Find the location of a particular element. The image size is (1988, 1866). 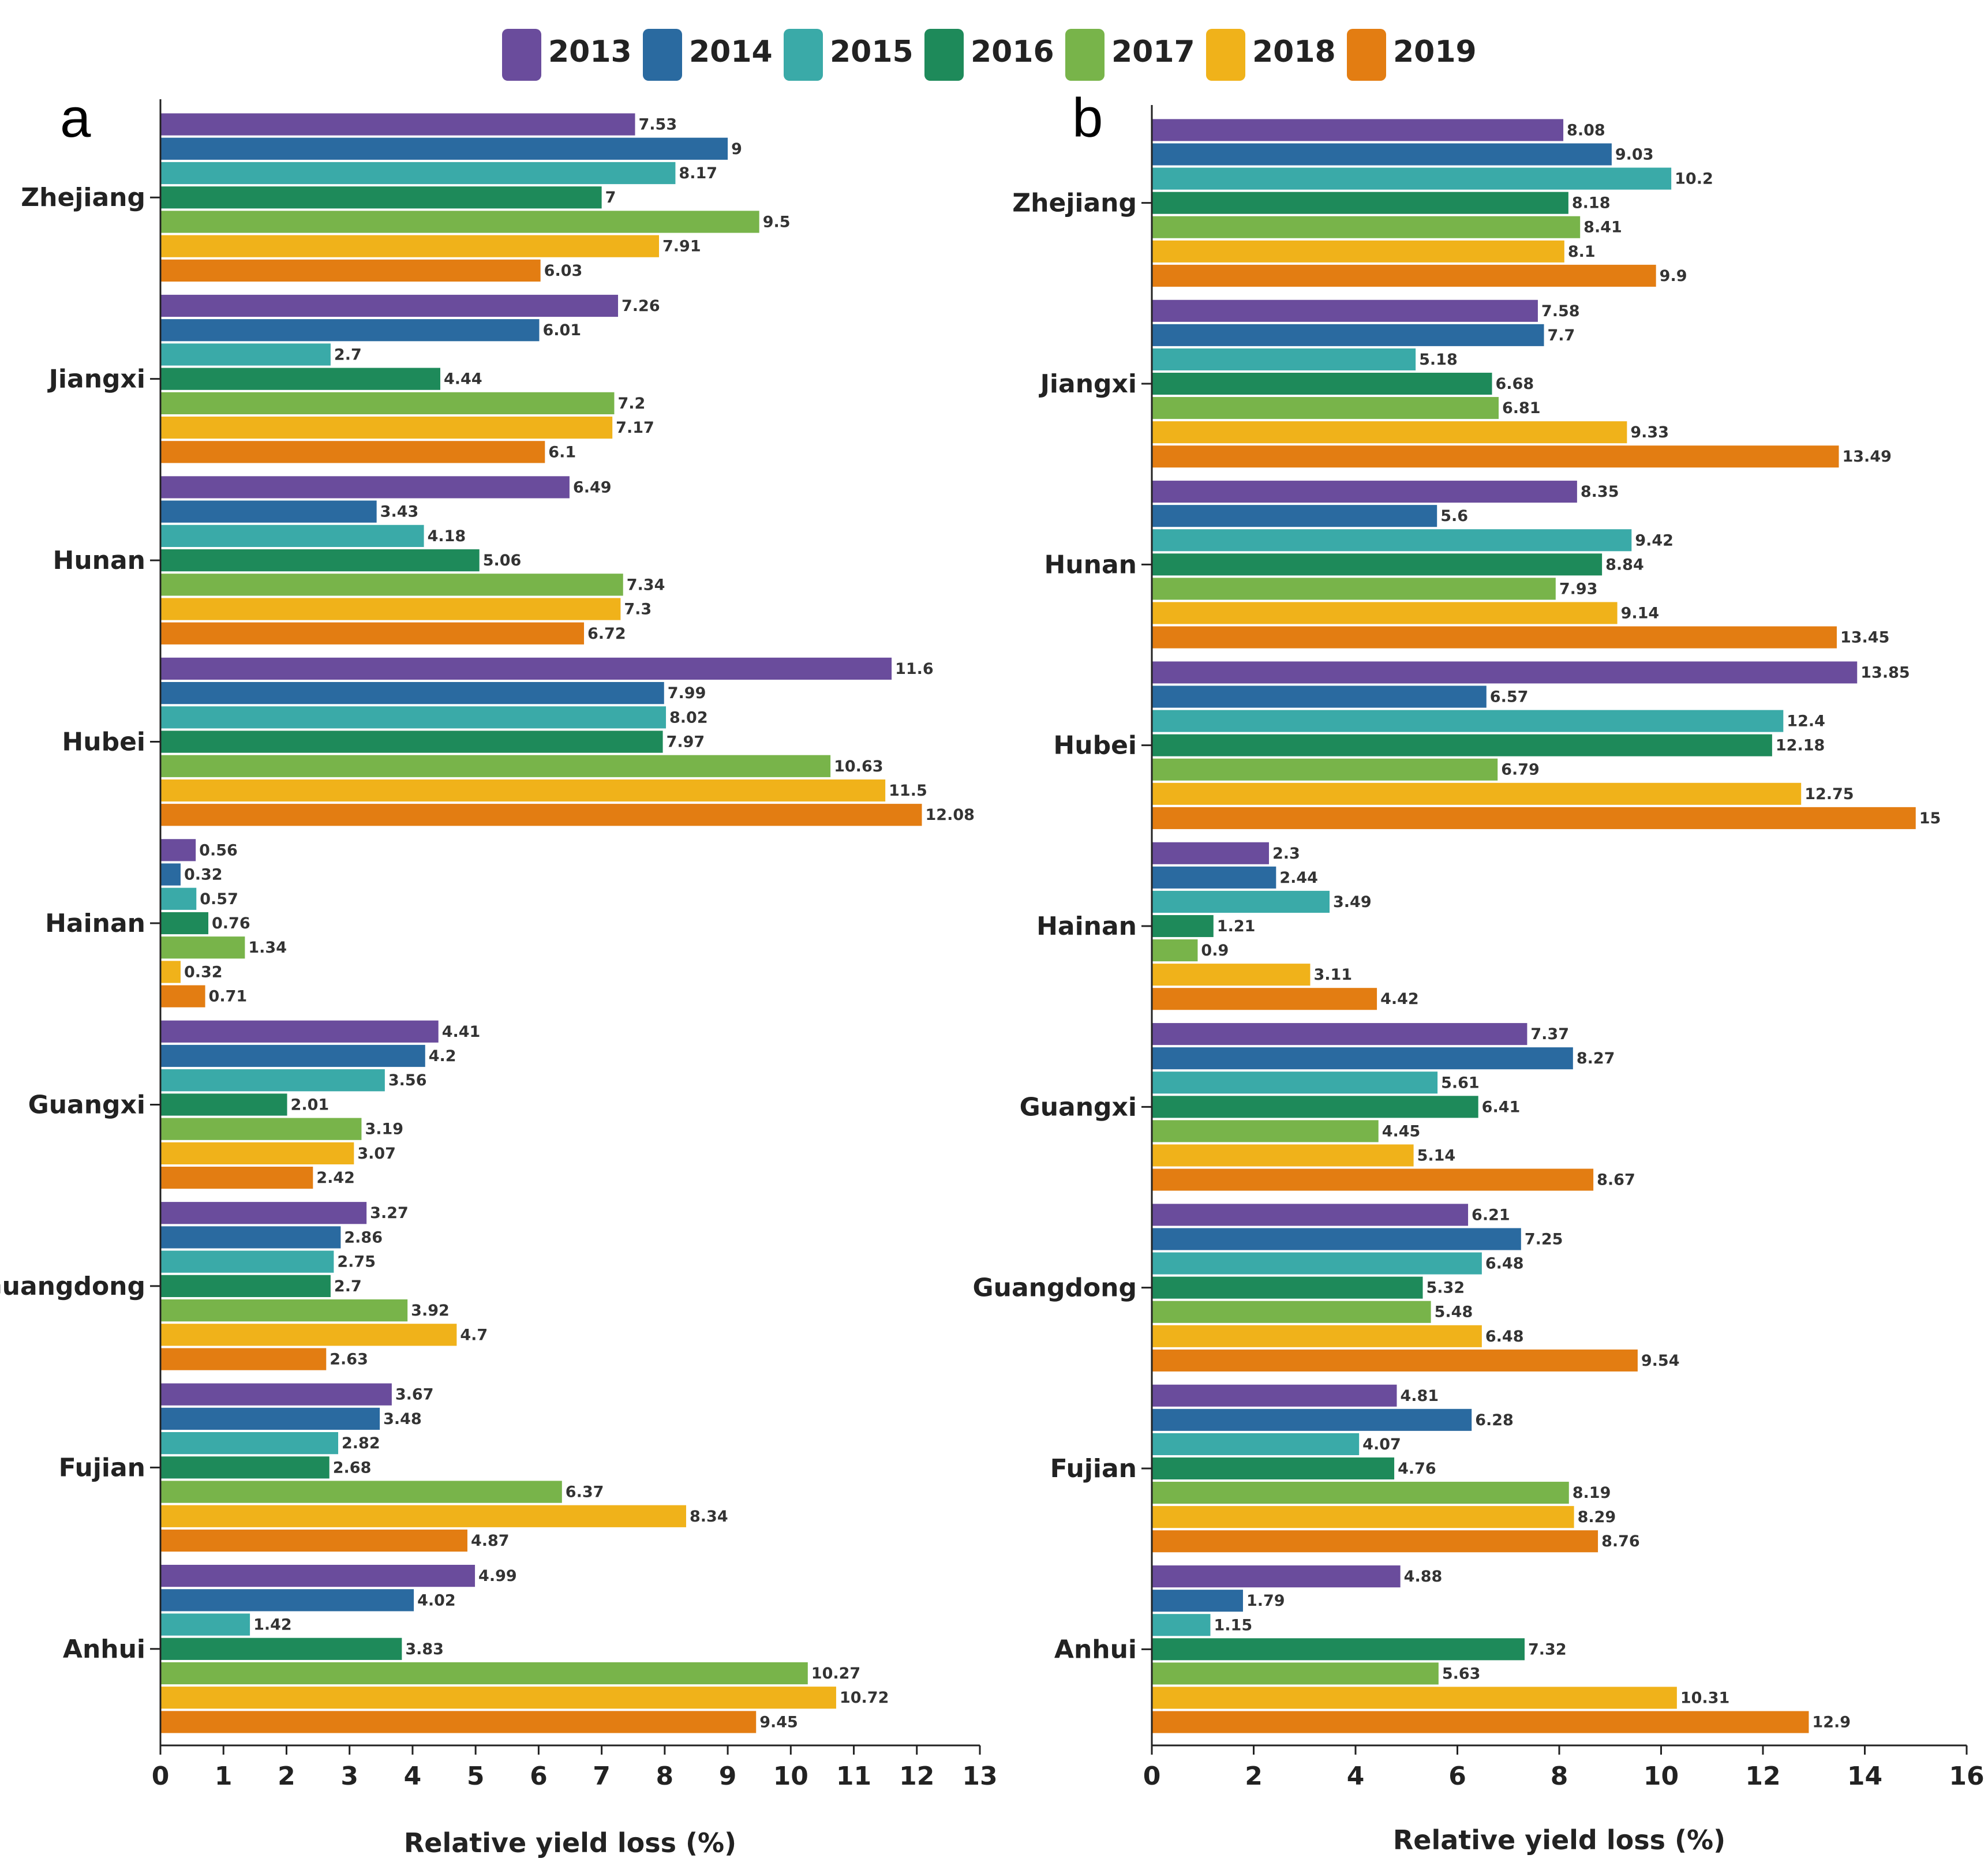

data-label-fujian-2013: 3.67 is located at coordinates (415, 1395).